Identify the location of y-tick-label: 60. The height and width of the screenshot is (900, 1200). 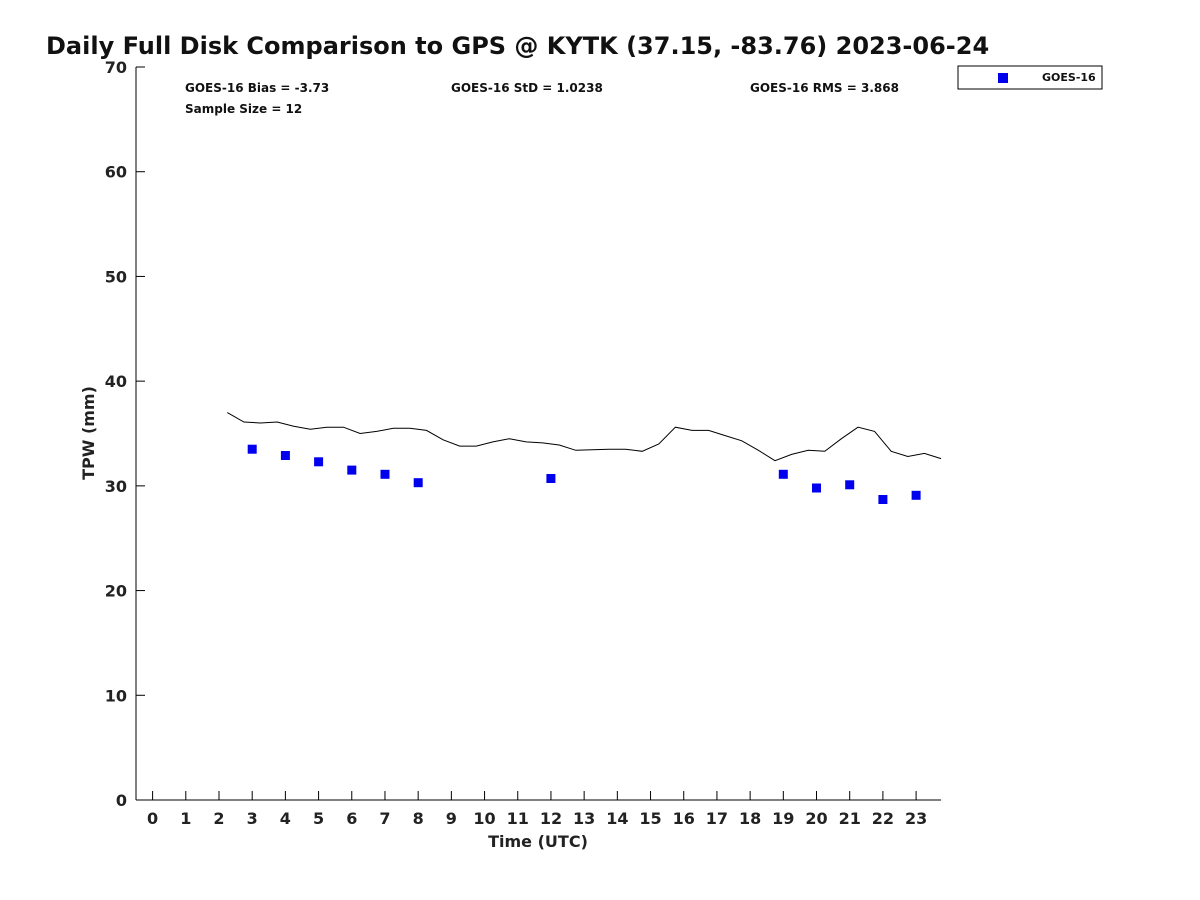
(116, 172).